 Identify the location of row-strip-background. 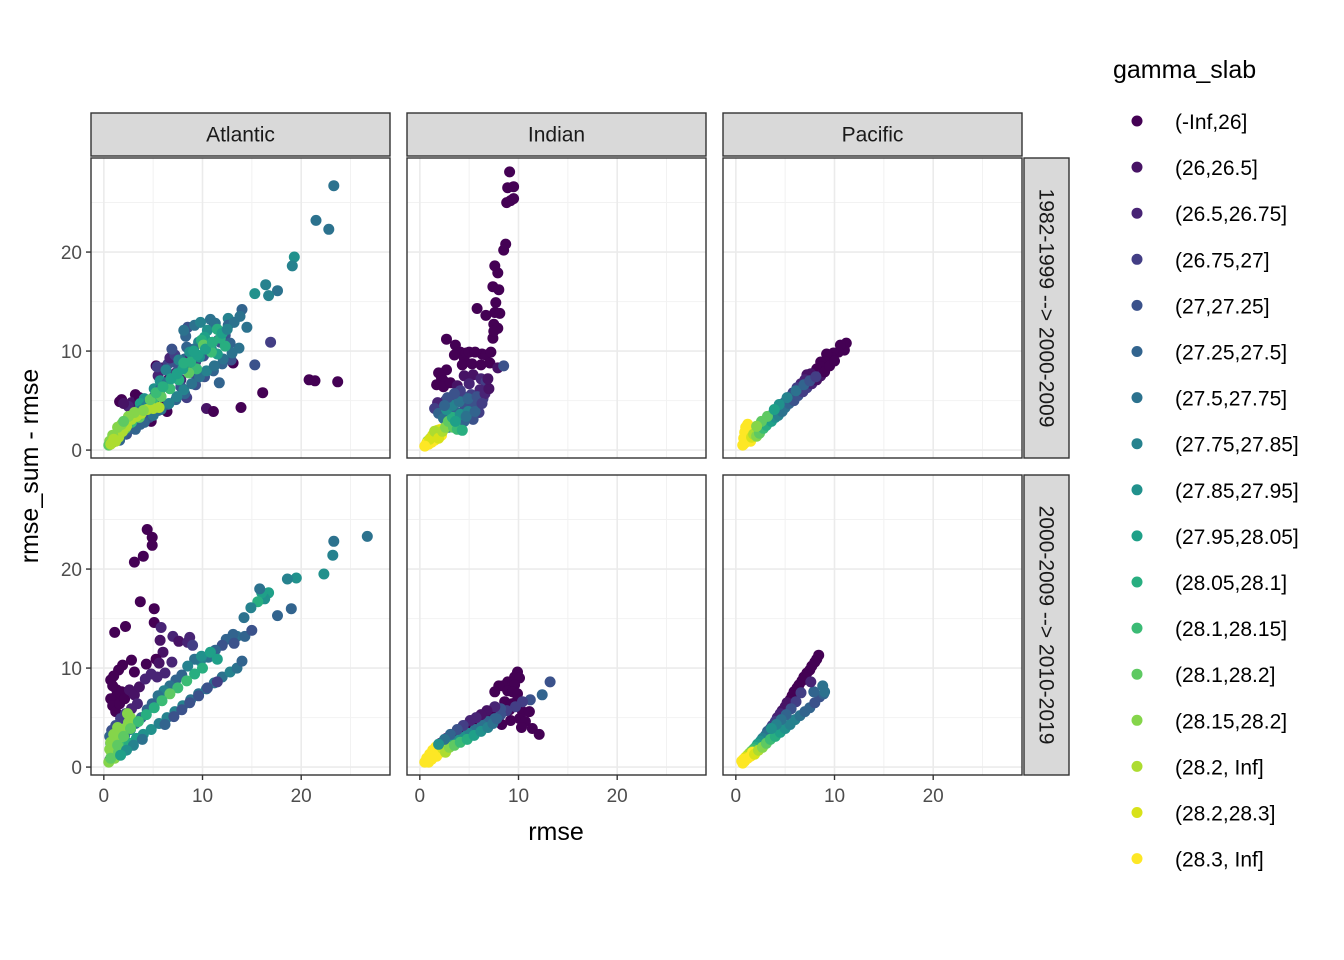
(1046, 308).